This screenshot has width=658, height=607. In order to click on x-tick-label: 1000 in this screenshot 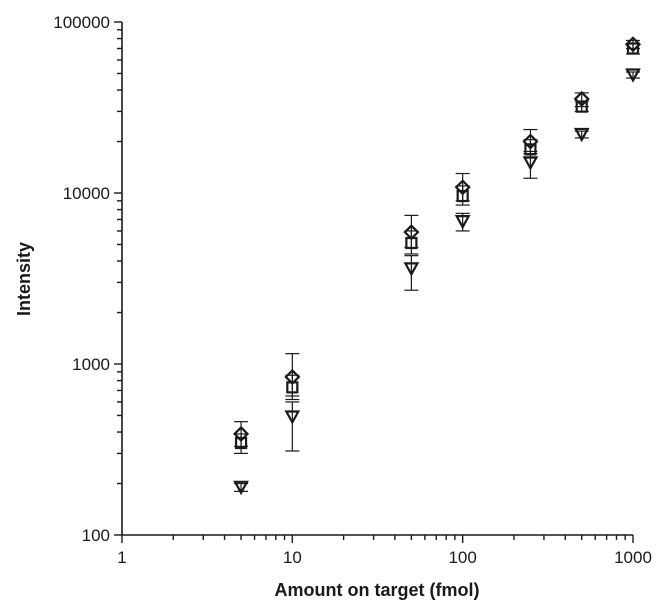, I will do `click(633, 557)`.